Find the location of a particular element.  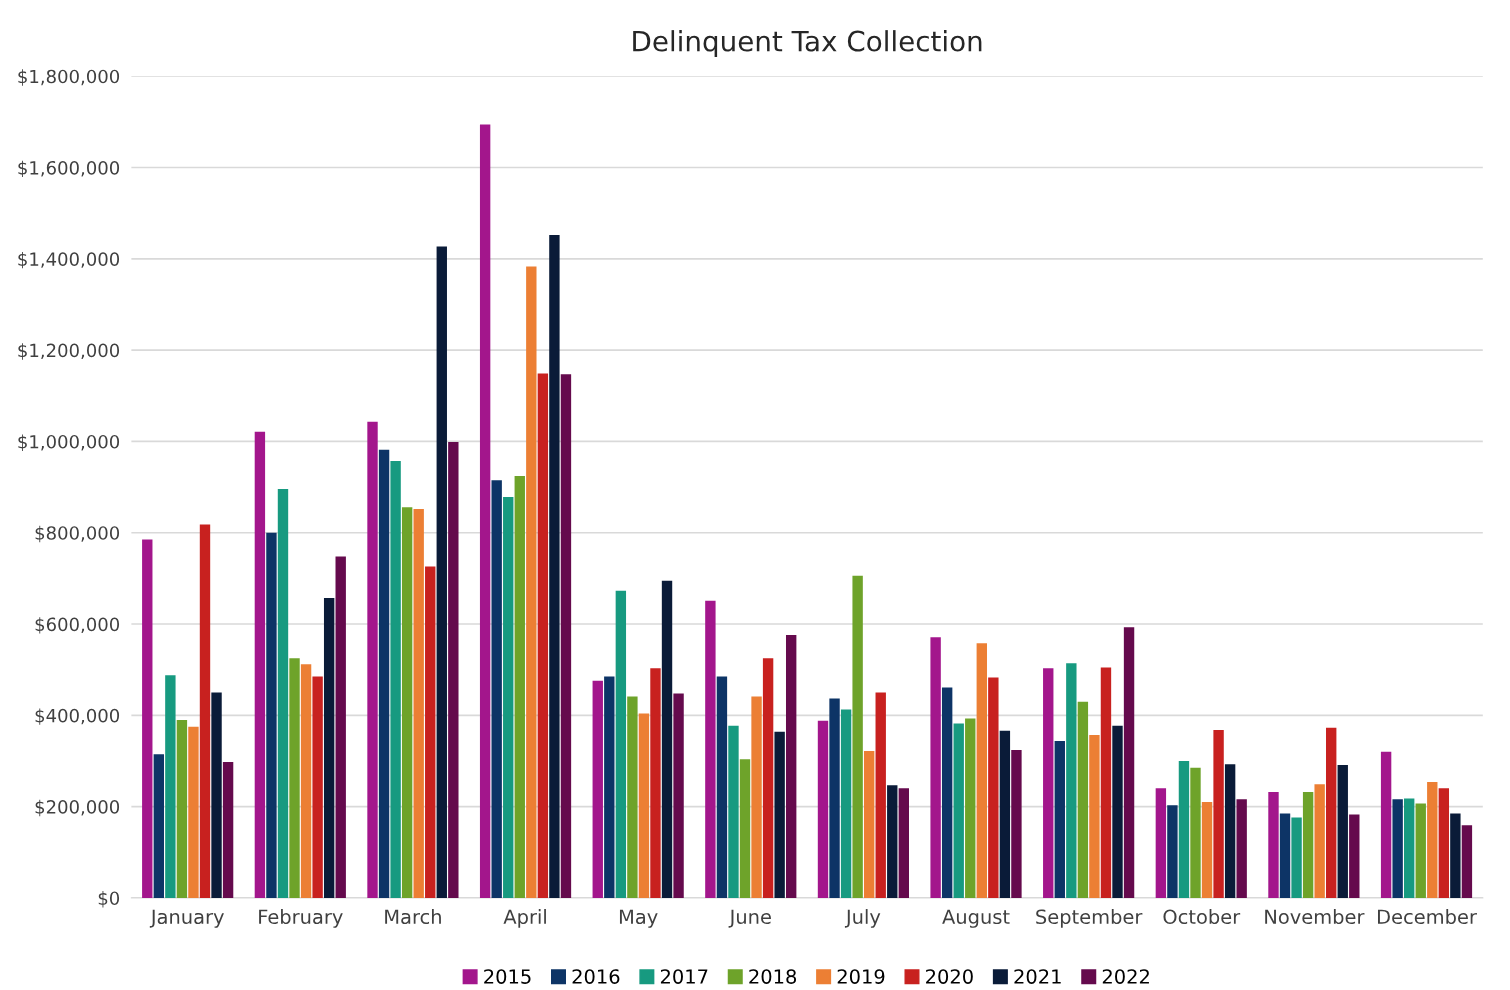

x-tick-label: August is located at coordinates (976, 918).